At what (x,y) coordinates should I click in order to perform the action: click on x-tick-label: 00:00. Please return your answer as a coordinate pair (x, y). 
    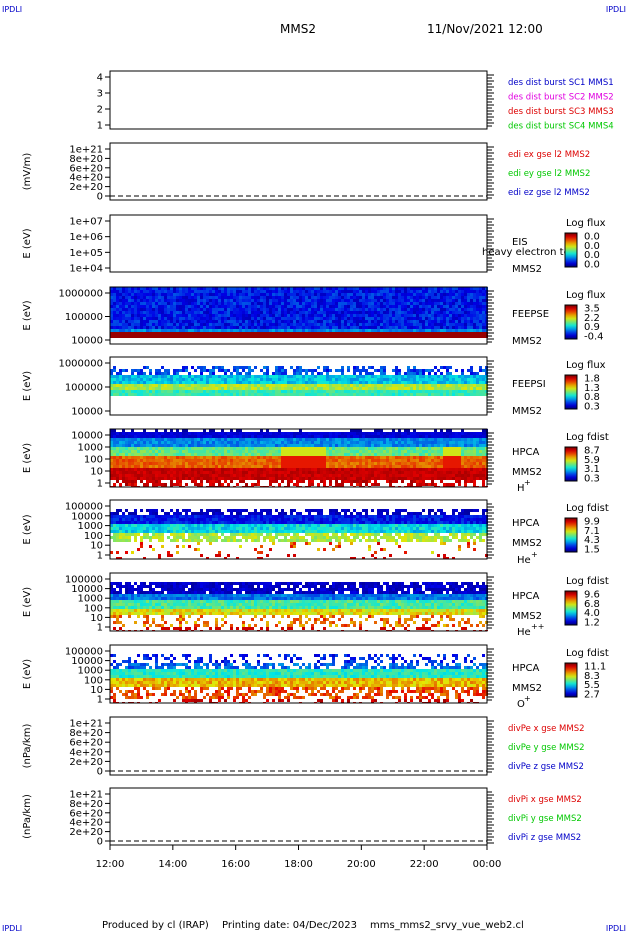
    Looking at the image, I should click on (487, 864).